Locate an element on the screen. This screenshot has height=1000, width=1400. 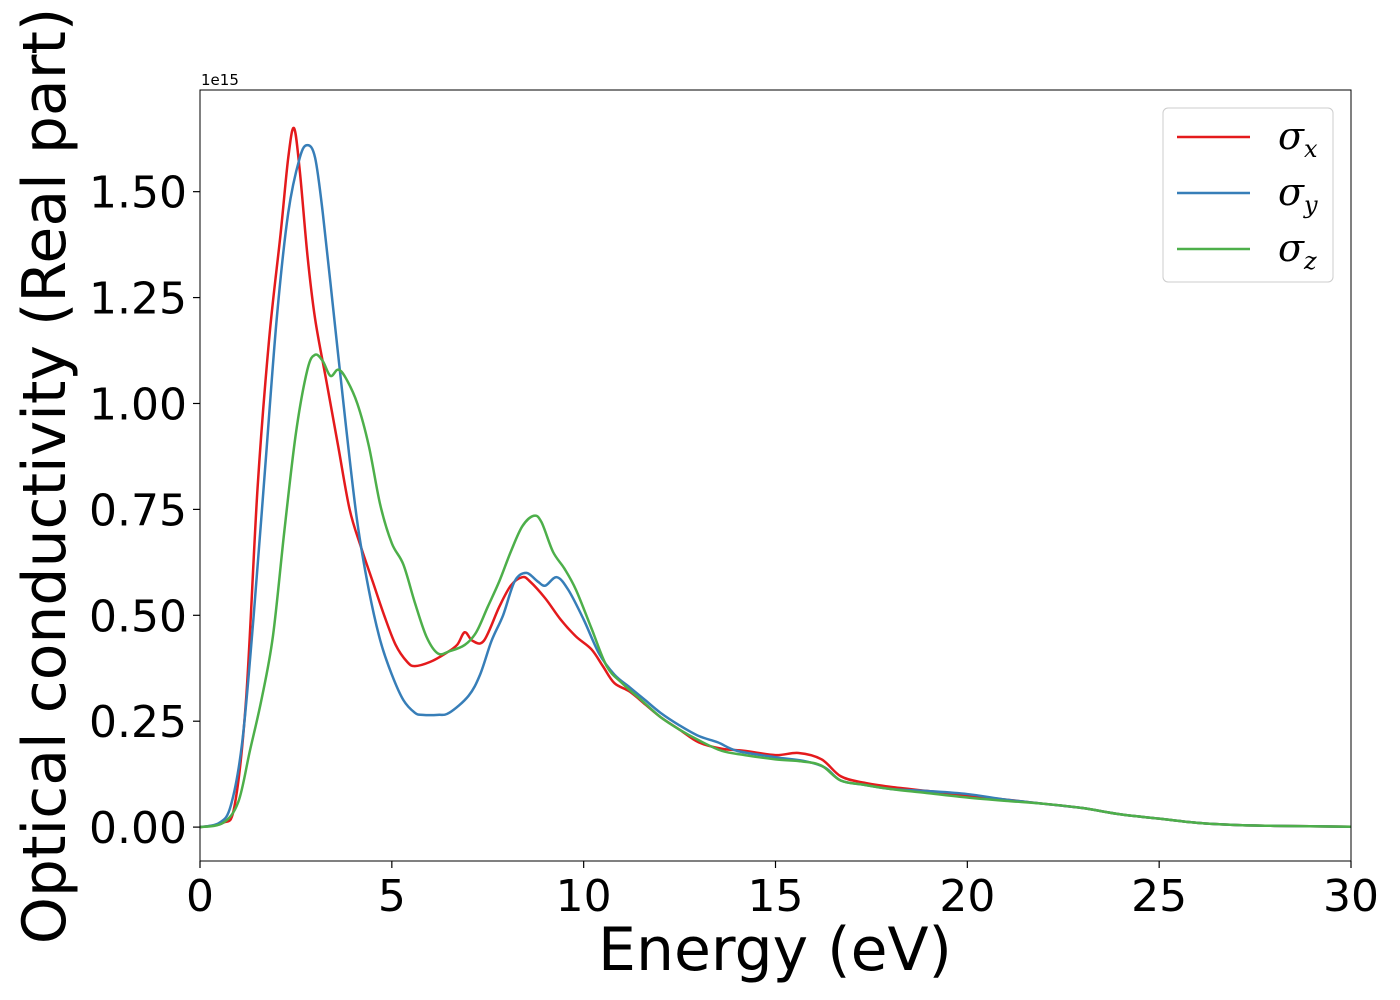
legend-frame is located at coordinates (1248, 195).